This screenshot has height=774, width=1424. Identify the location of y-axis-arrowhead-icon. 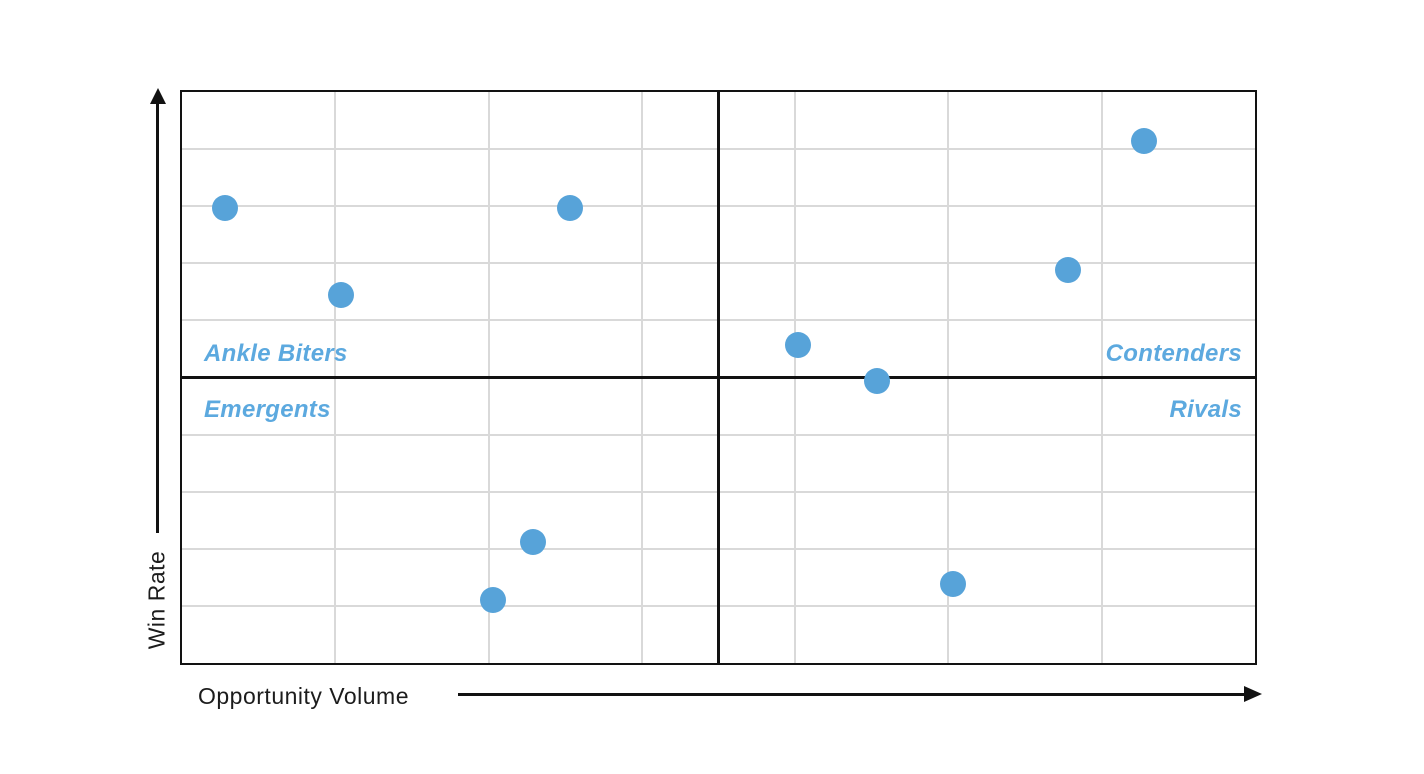
(158, 96).